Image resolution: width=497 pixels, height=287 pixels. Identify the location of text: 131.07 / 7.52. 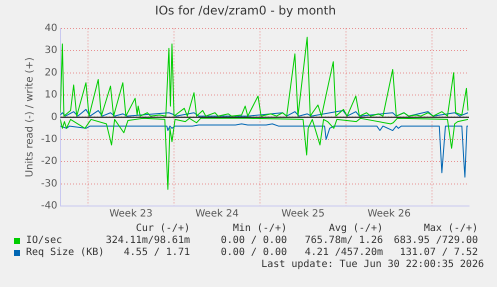
(439, 253).